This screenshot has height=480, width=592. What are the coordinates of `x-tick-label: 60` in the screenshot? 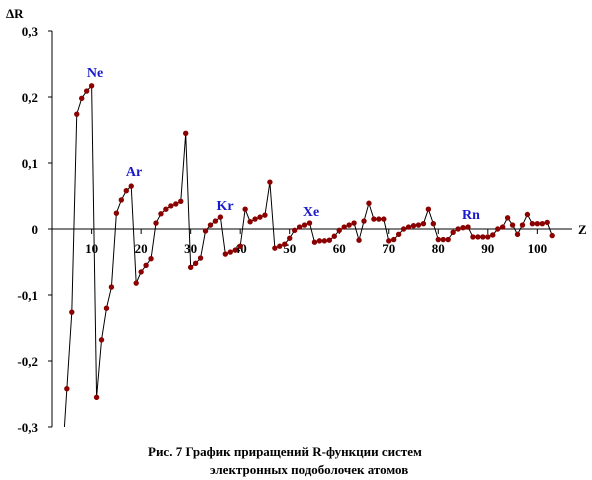 It's located at (339, 248).